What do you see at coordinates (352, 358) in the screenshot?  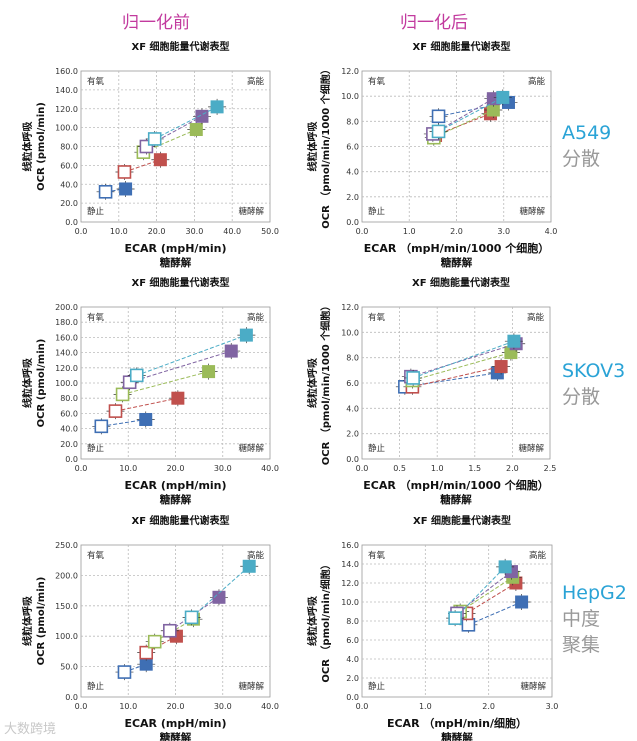 I see `y-tick-label: 8.0` at bounding box center [352, 358].